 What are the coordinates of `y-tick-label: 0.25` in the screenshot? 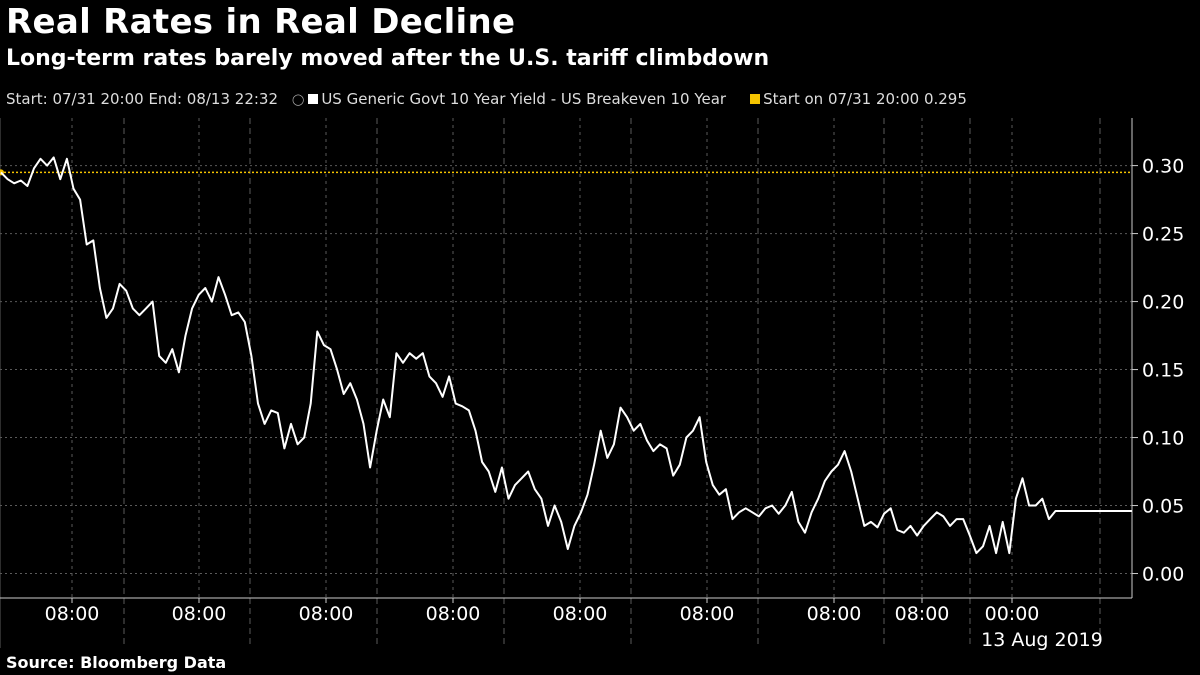 It's located at (1163, 235).